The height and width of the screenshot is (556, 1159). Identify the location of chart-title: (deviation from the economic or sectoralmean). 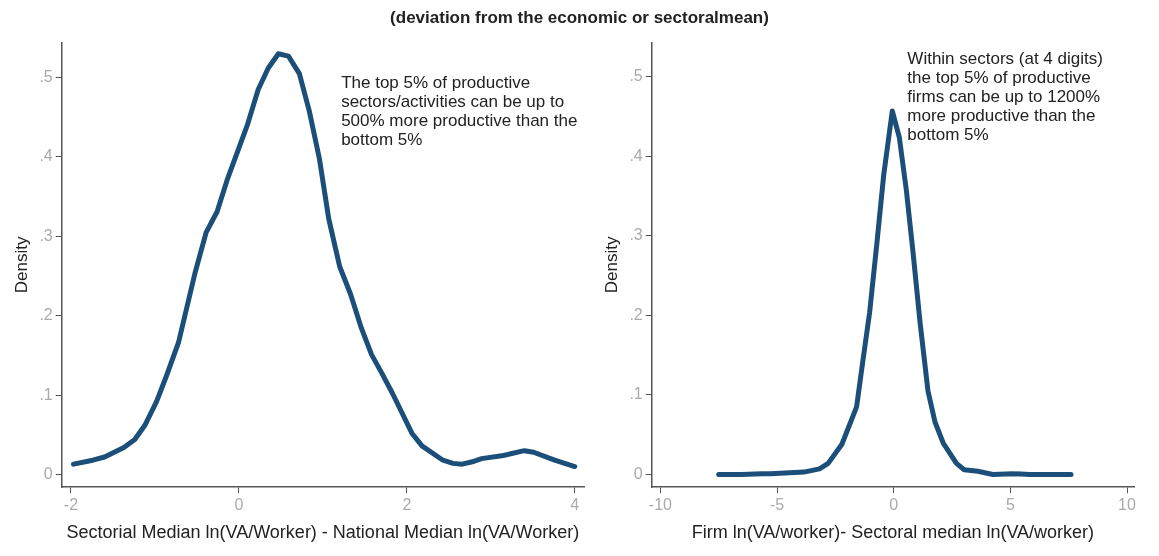
(579, 18).